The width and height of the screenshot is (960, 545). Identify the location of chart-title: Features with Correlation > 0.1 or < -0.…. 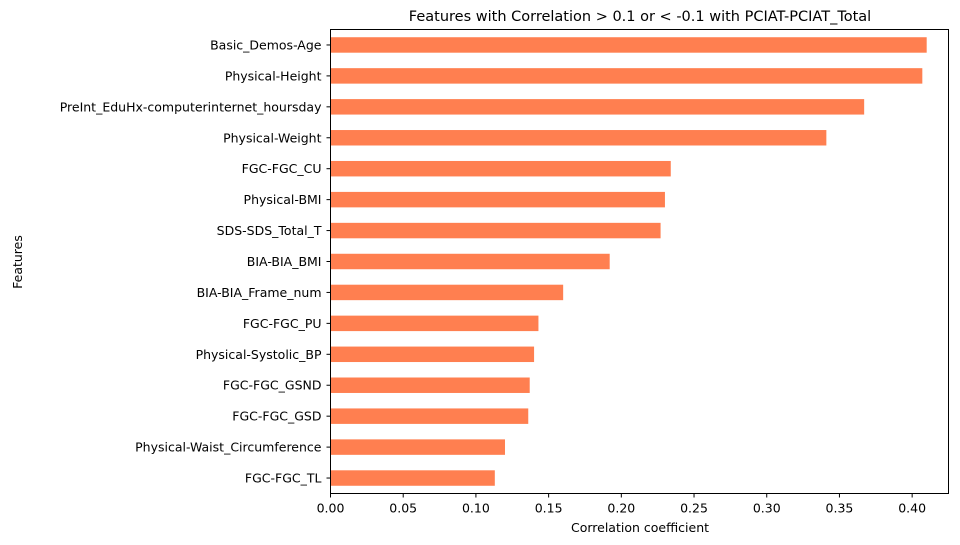
(640, 17).